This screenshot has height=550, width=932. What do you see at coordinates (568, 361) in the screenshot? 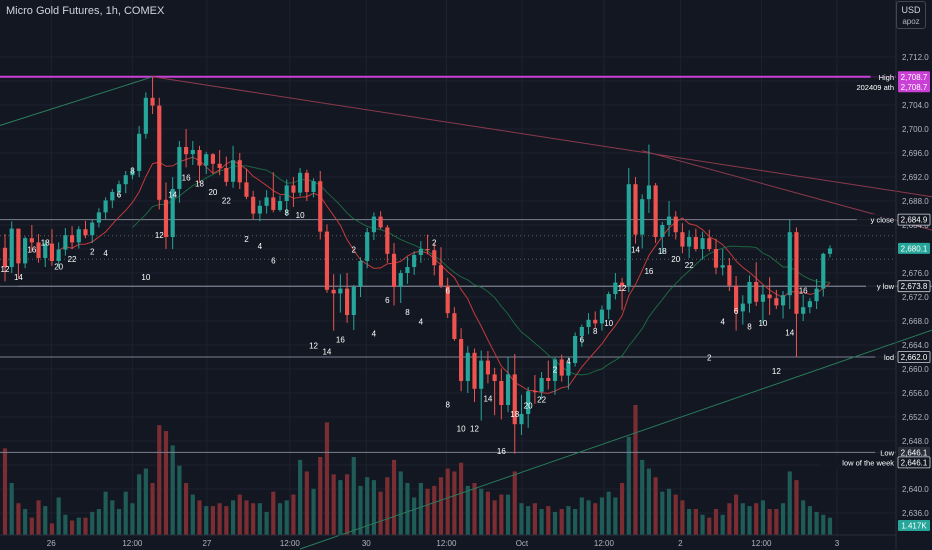
I see `hour-label: 4` at bounding box center [568, 361].